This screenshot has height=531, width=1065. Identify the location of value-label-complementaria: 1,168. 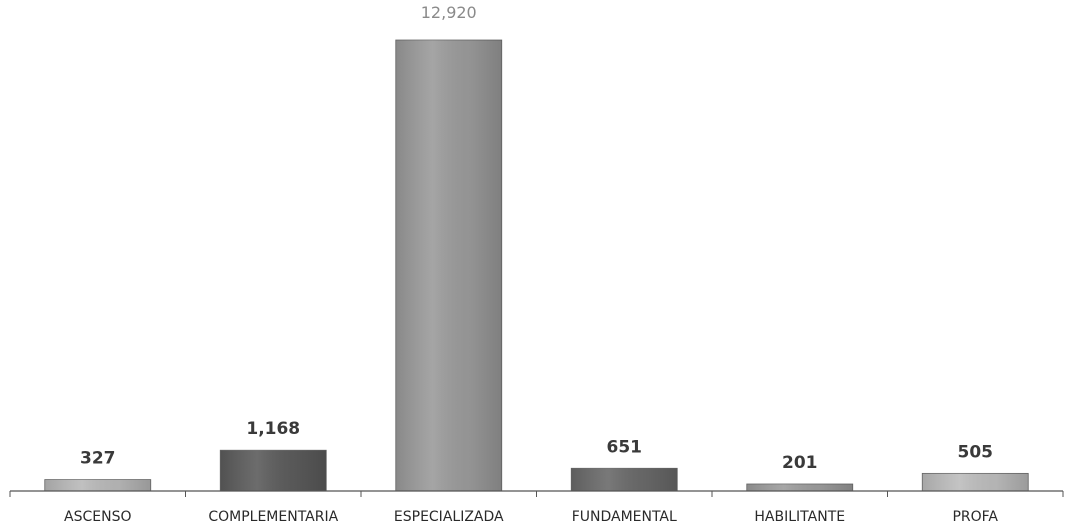
(273, 429).